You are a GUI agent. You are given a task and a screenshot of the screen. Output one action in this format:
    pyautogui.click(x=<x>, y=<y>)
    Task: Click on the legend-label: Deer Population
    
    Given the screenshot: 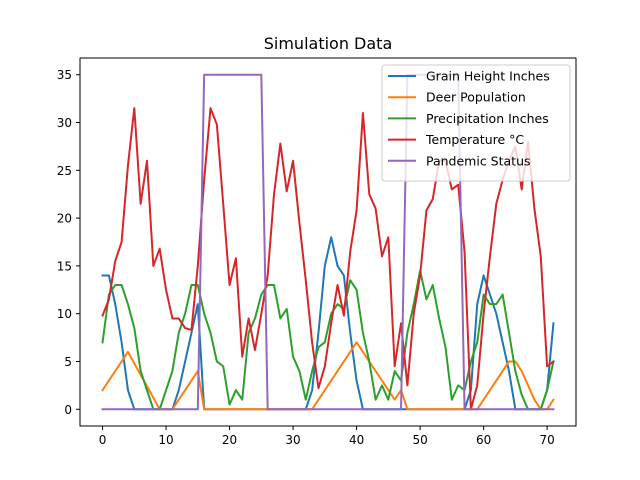 What is the action you would take?
    pyautogui.click(x=476, y=97)
    